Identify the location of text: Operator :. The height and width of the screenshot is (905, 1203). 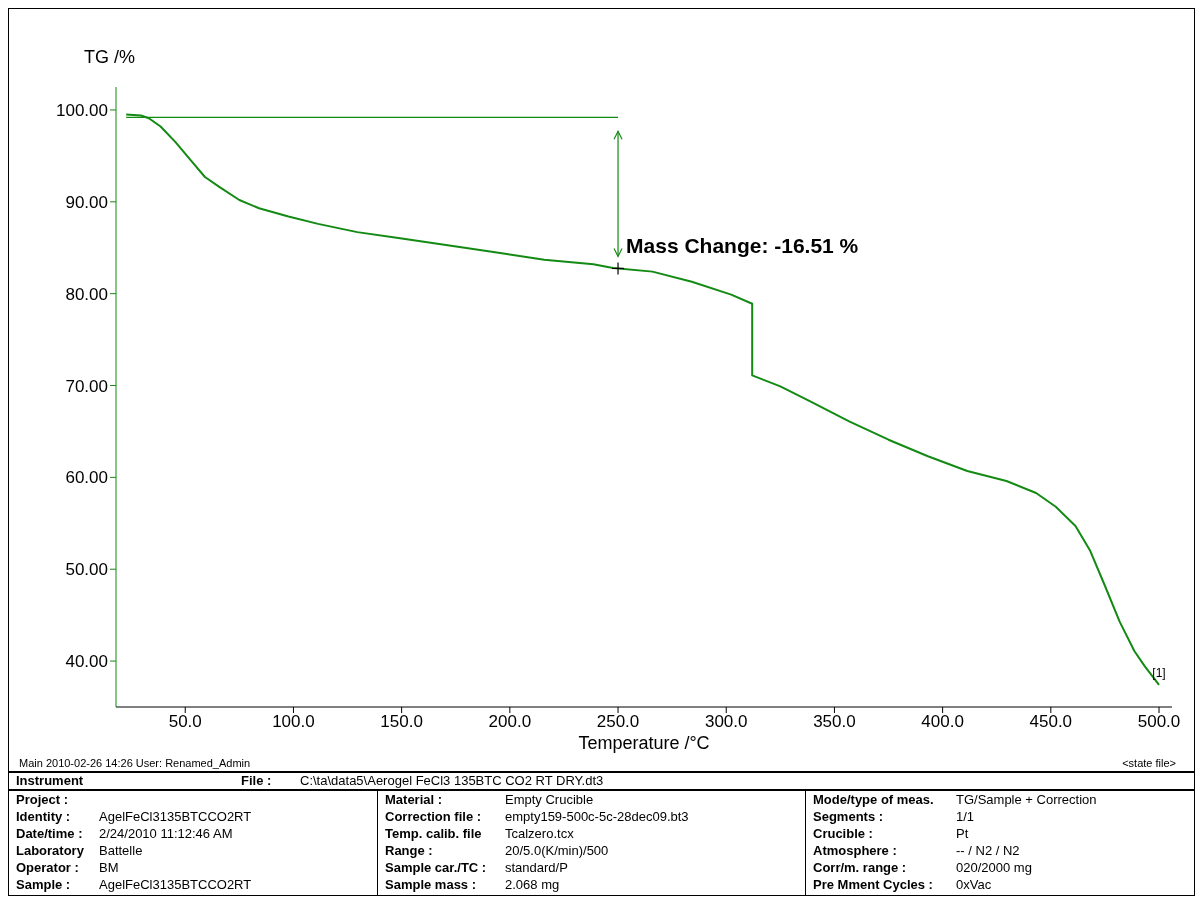
(47, 867).